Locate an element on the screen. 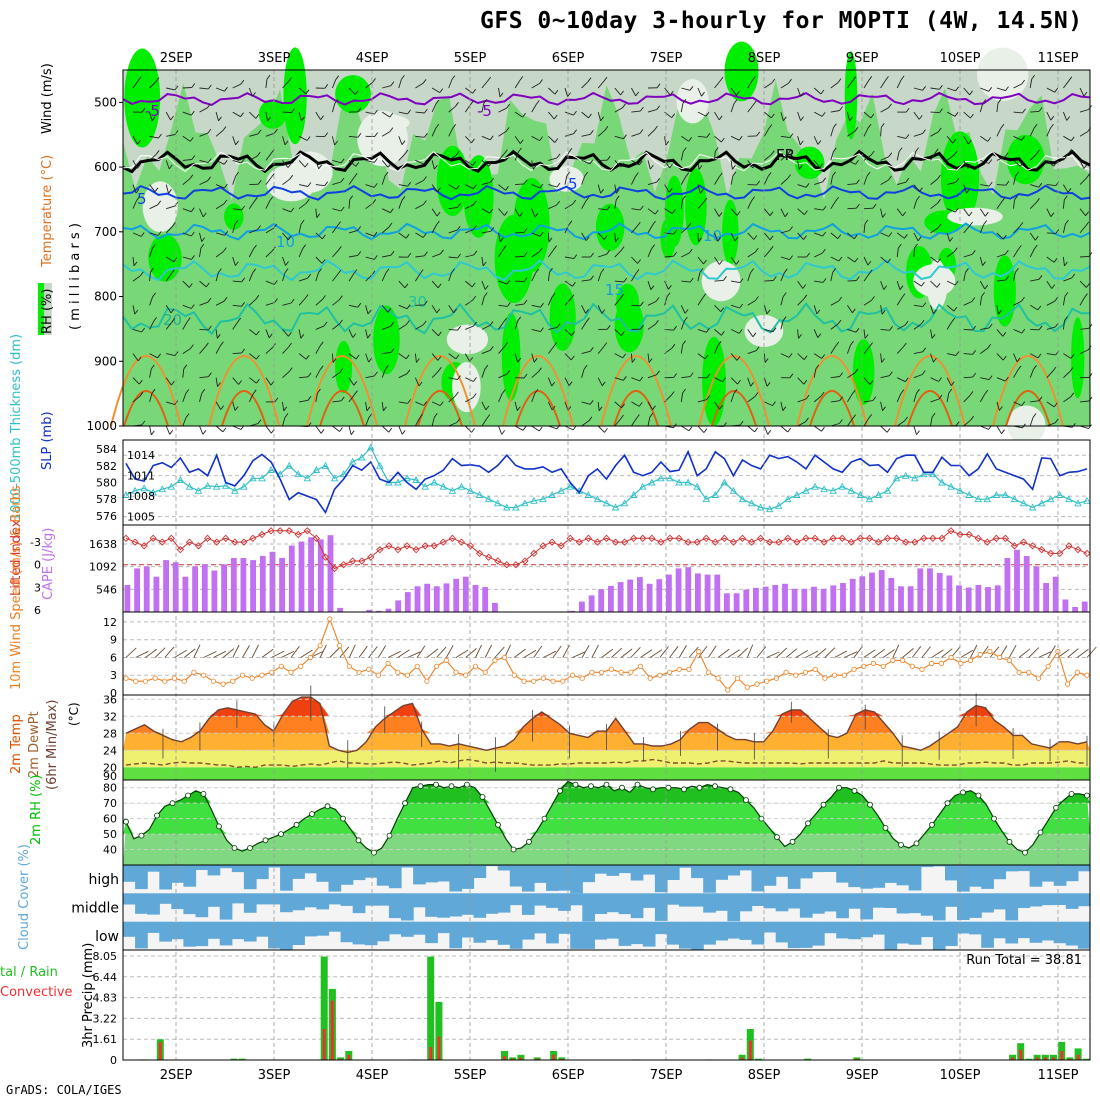 Image resolution: width=1100 pixels, height=1100 pixels. y-tick-label: 4.83 is located at coordinates (105, 998).